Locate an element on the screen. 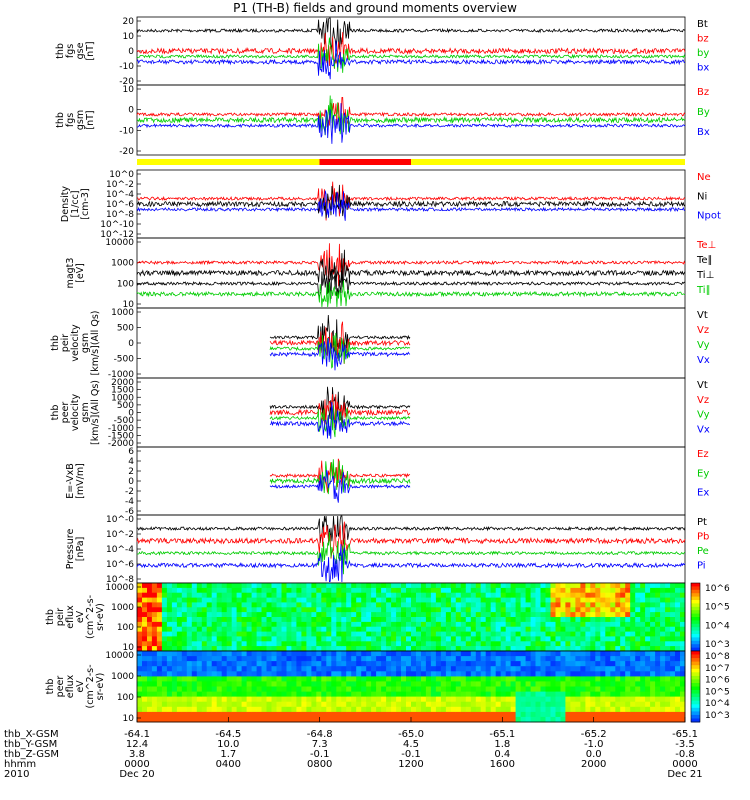 The height and width of the screenshot is (800, 750). series-Vt is located at coordinates (340, 336).